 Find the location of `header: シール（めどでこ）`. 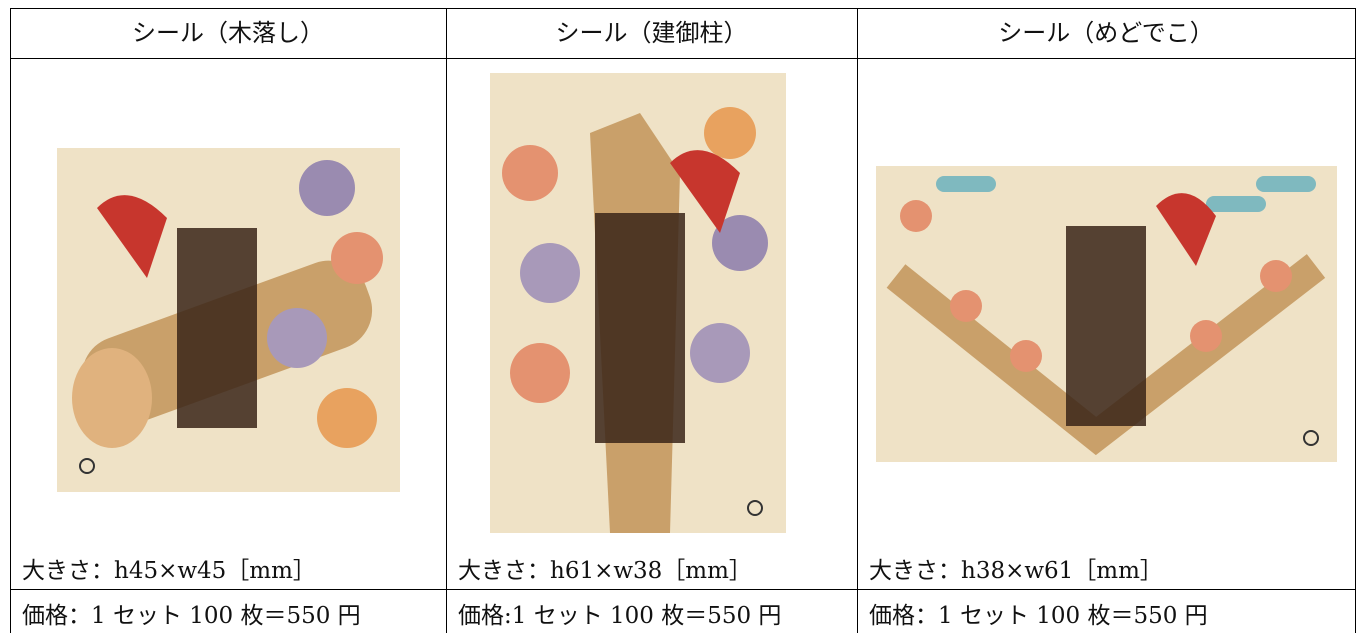

header: シール（めどでこ） is located at coordinates (1106, 33).